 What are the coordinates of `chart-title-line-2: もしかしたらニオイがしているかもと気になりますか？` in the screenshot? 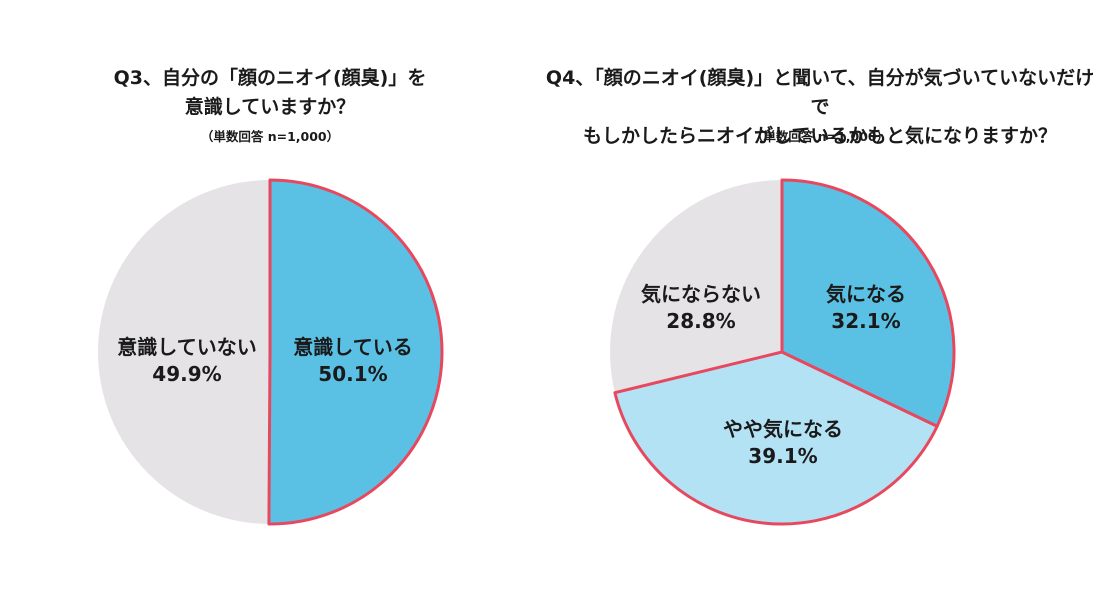 It's located at (820, 136).